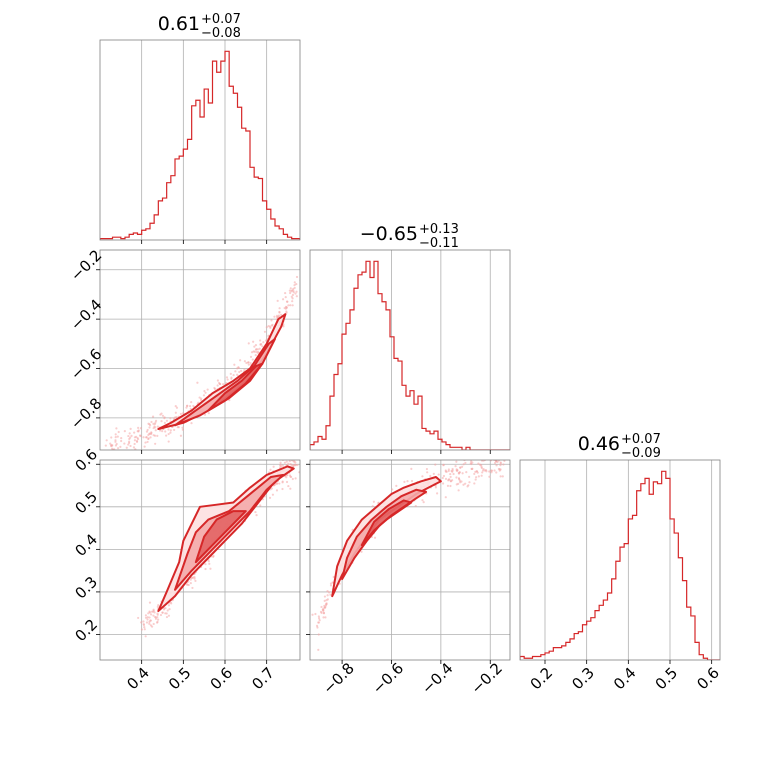  I want to click on p10-content, so click(202, 365).